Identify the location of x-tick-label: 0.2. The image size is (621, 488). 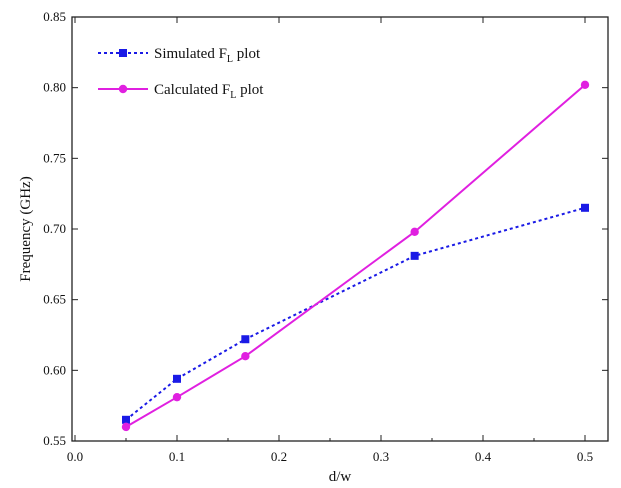
(279, 456).